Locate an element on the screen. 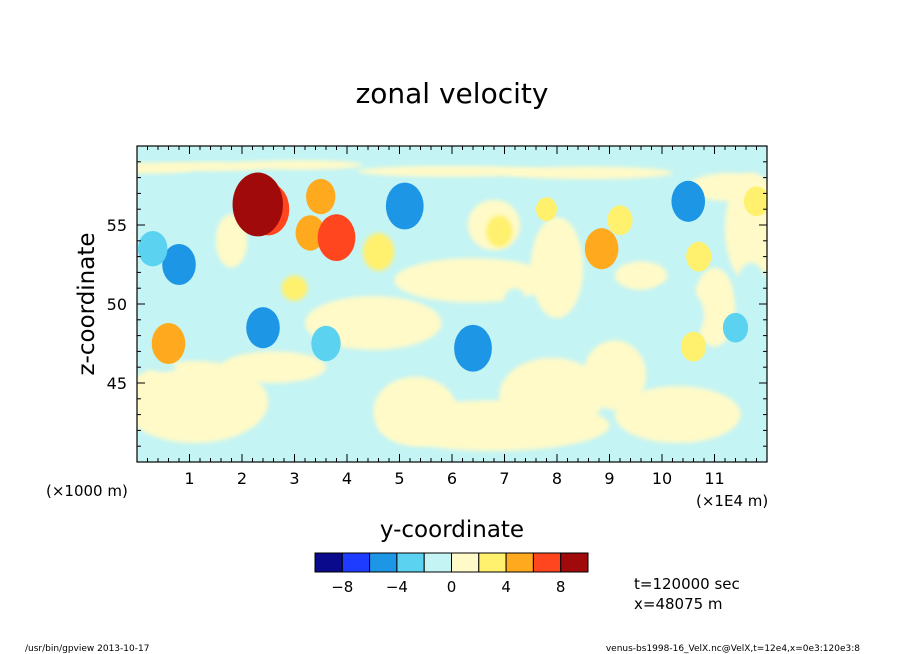 This screenshot has height=654, width=904. x-tick-label: 9 is located at coordinates (609, 478).